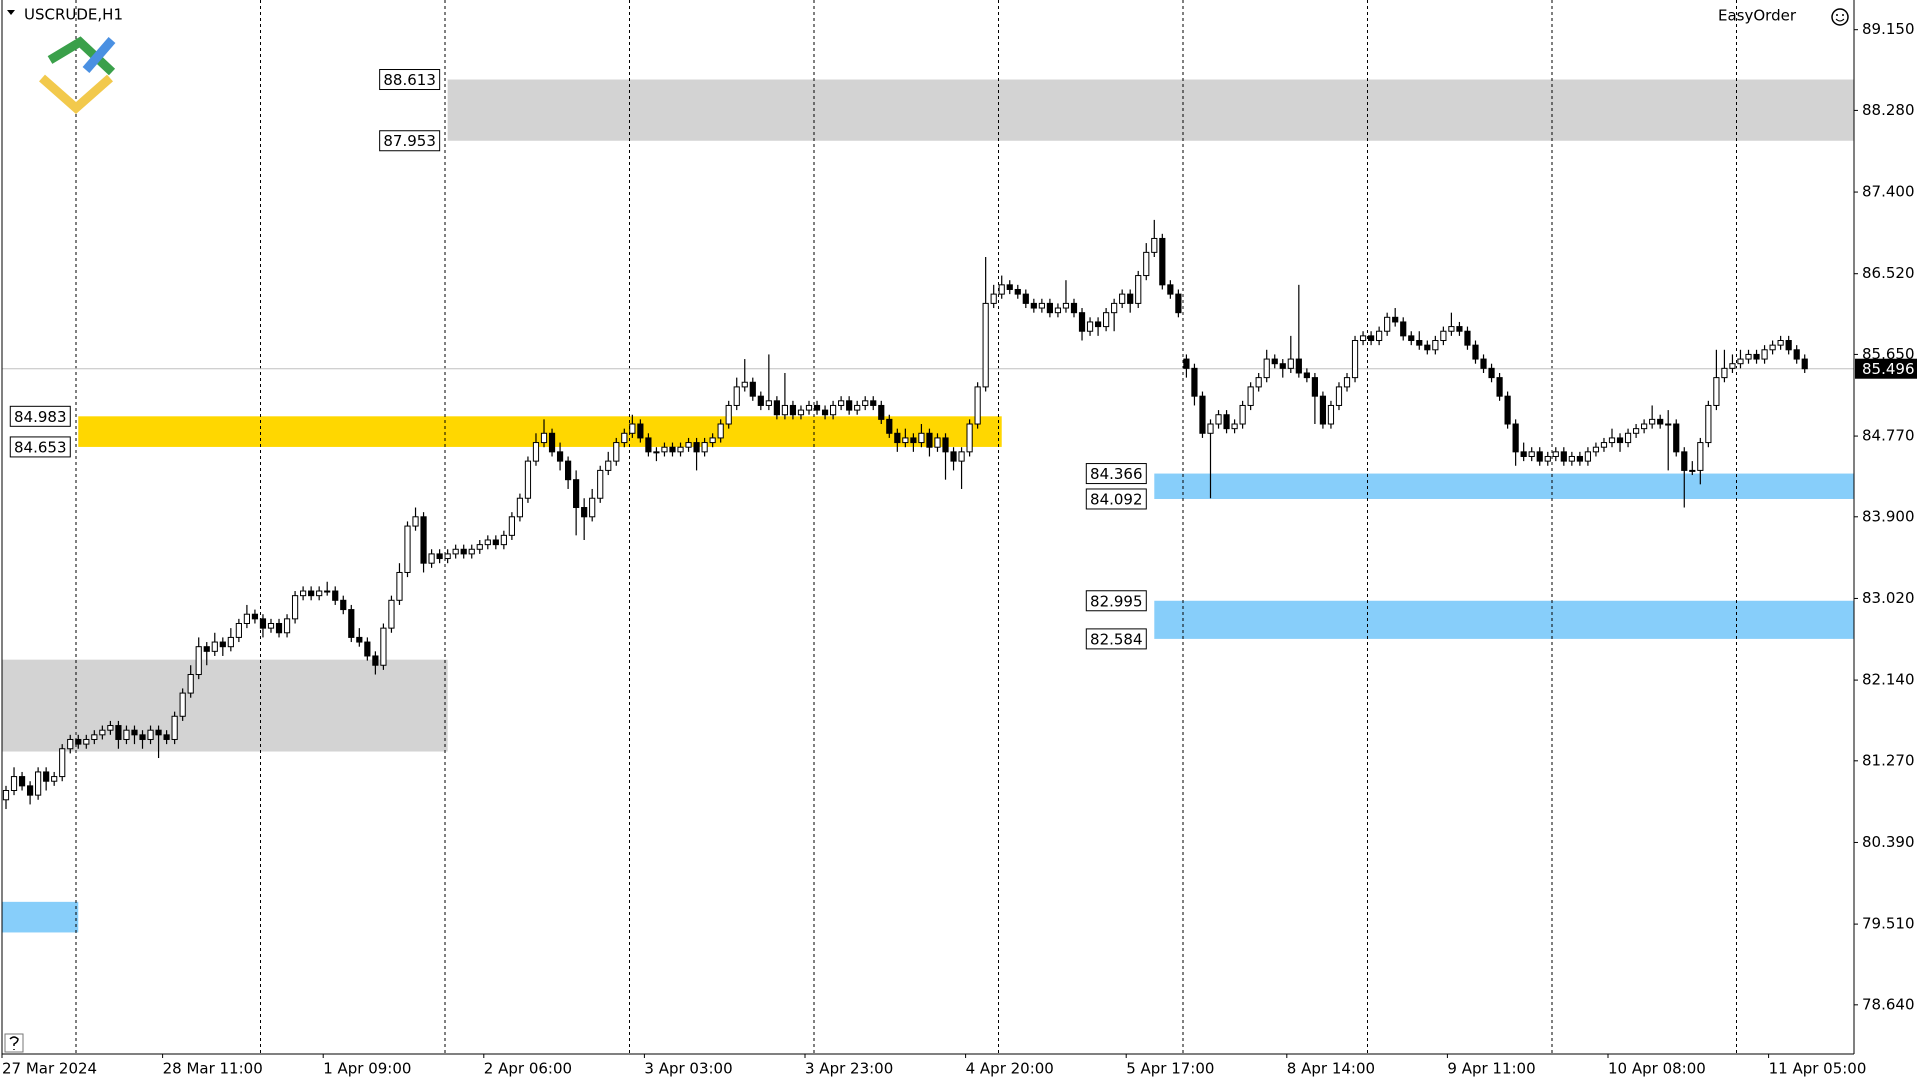 This screenshot has height=1080, width=1920. I want to click on x-tick-label: 27 Mar 2024, so click(49, 1069).